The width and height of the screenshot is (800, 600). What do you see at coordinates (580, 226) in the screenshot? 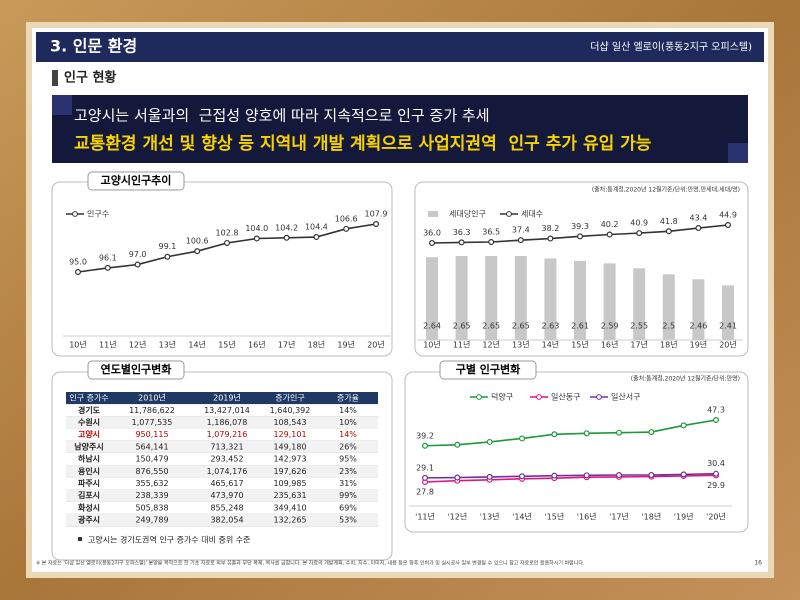
I see `data-label: 39.3` at bounding box center [580, 226].